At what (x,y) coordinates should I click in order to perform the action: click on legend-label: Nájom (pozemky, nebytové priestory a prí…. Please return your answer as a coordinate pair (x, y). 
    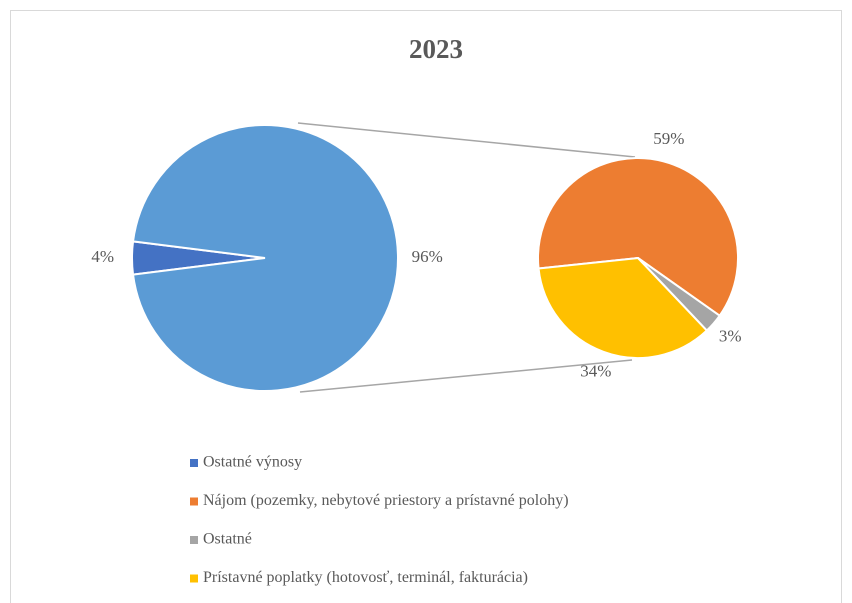
    Looking at the image, I should click on (386, 500).